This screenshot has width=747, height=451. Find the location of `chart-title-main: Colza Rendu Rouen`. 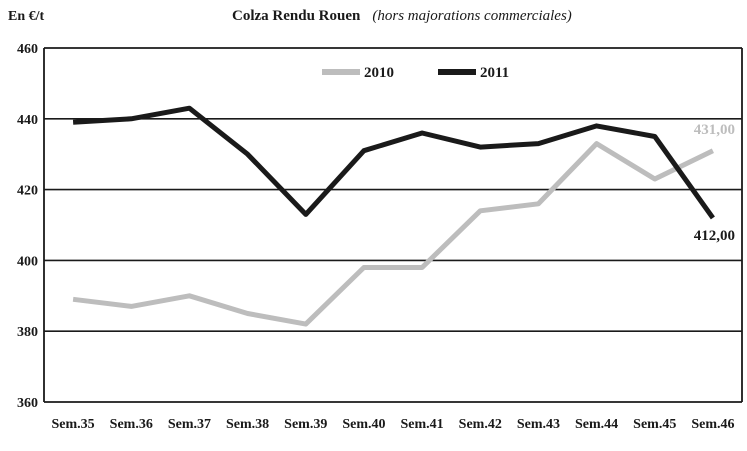

chart-title-main: Colza Rendu Rouen is located at coordinates (296, 16).